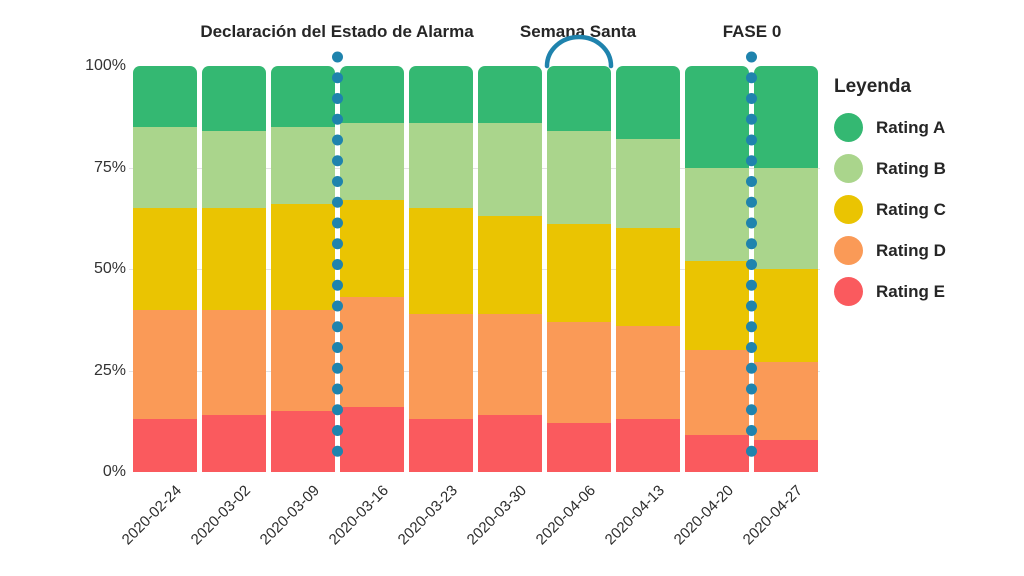  Describe the element at coordinates (848, 209) in the screenshot. I see `legend-swatch-rating-c` at that location.